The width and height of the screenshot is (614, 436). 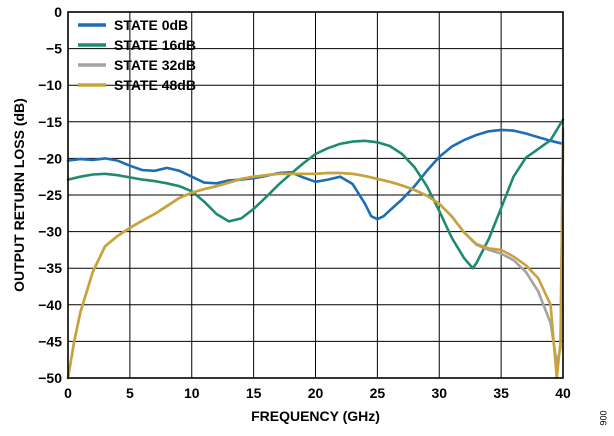 What do you see at coordinates (50, 378) in the screenshot?
I see `y-tick-label: −50` at bounding box center [50, 378].